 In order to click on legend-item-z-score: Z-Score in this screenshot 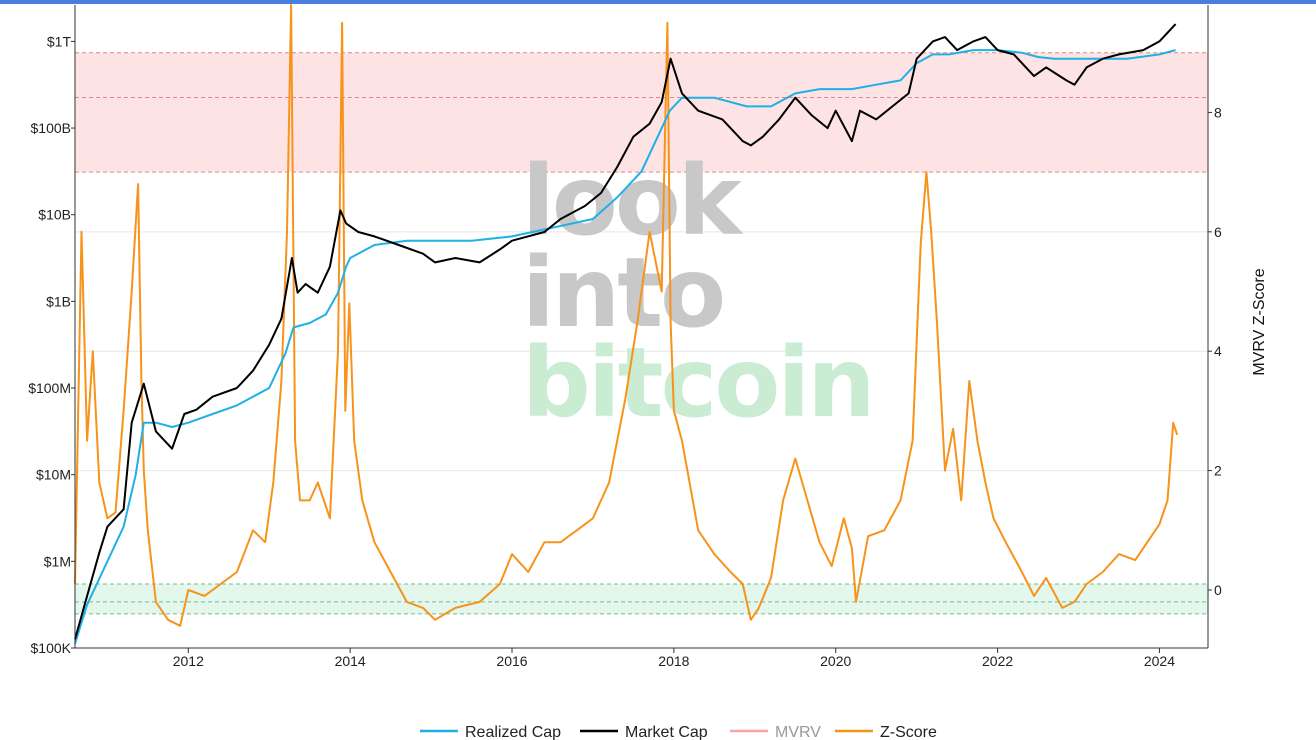, I will do `click(886, 732)`.